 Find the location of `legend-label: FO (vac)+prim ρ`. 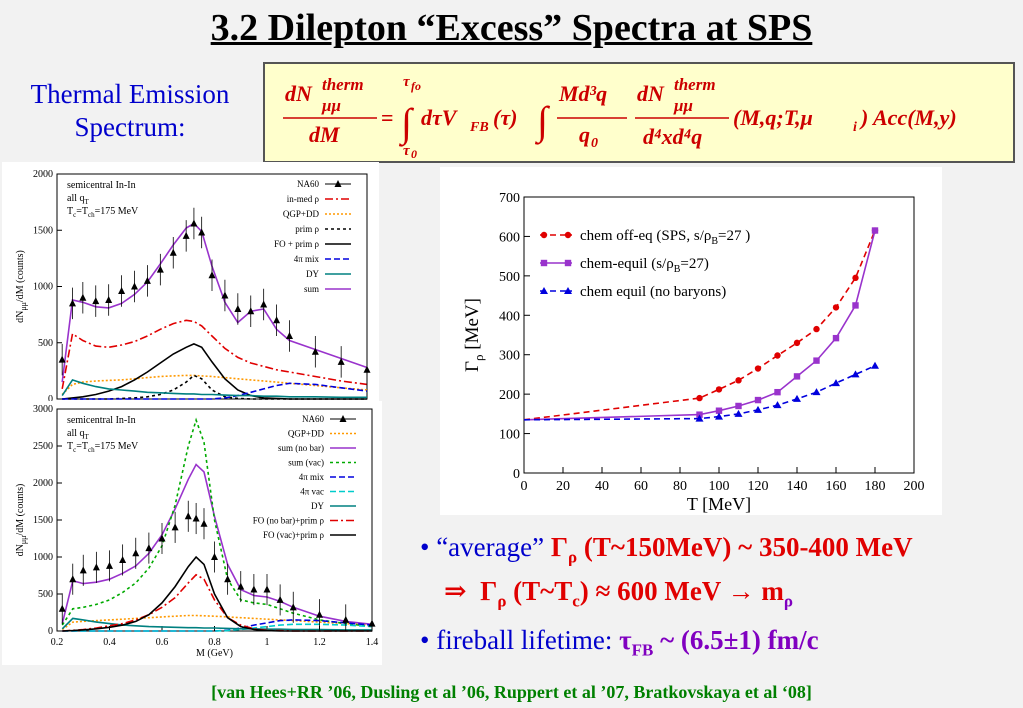

legend-label: FO (vac)+prim ρ is located at coordinates (294, 535).